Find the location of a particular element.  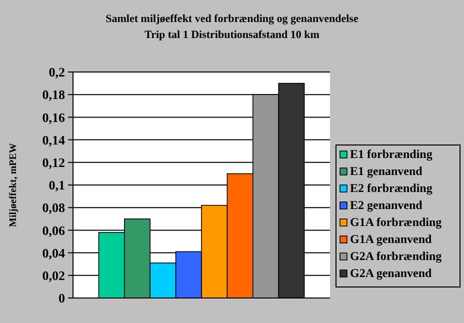

y-tick-label: 0,18 is located at coordinates (54, 94).